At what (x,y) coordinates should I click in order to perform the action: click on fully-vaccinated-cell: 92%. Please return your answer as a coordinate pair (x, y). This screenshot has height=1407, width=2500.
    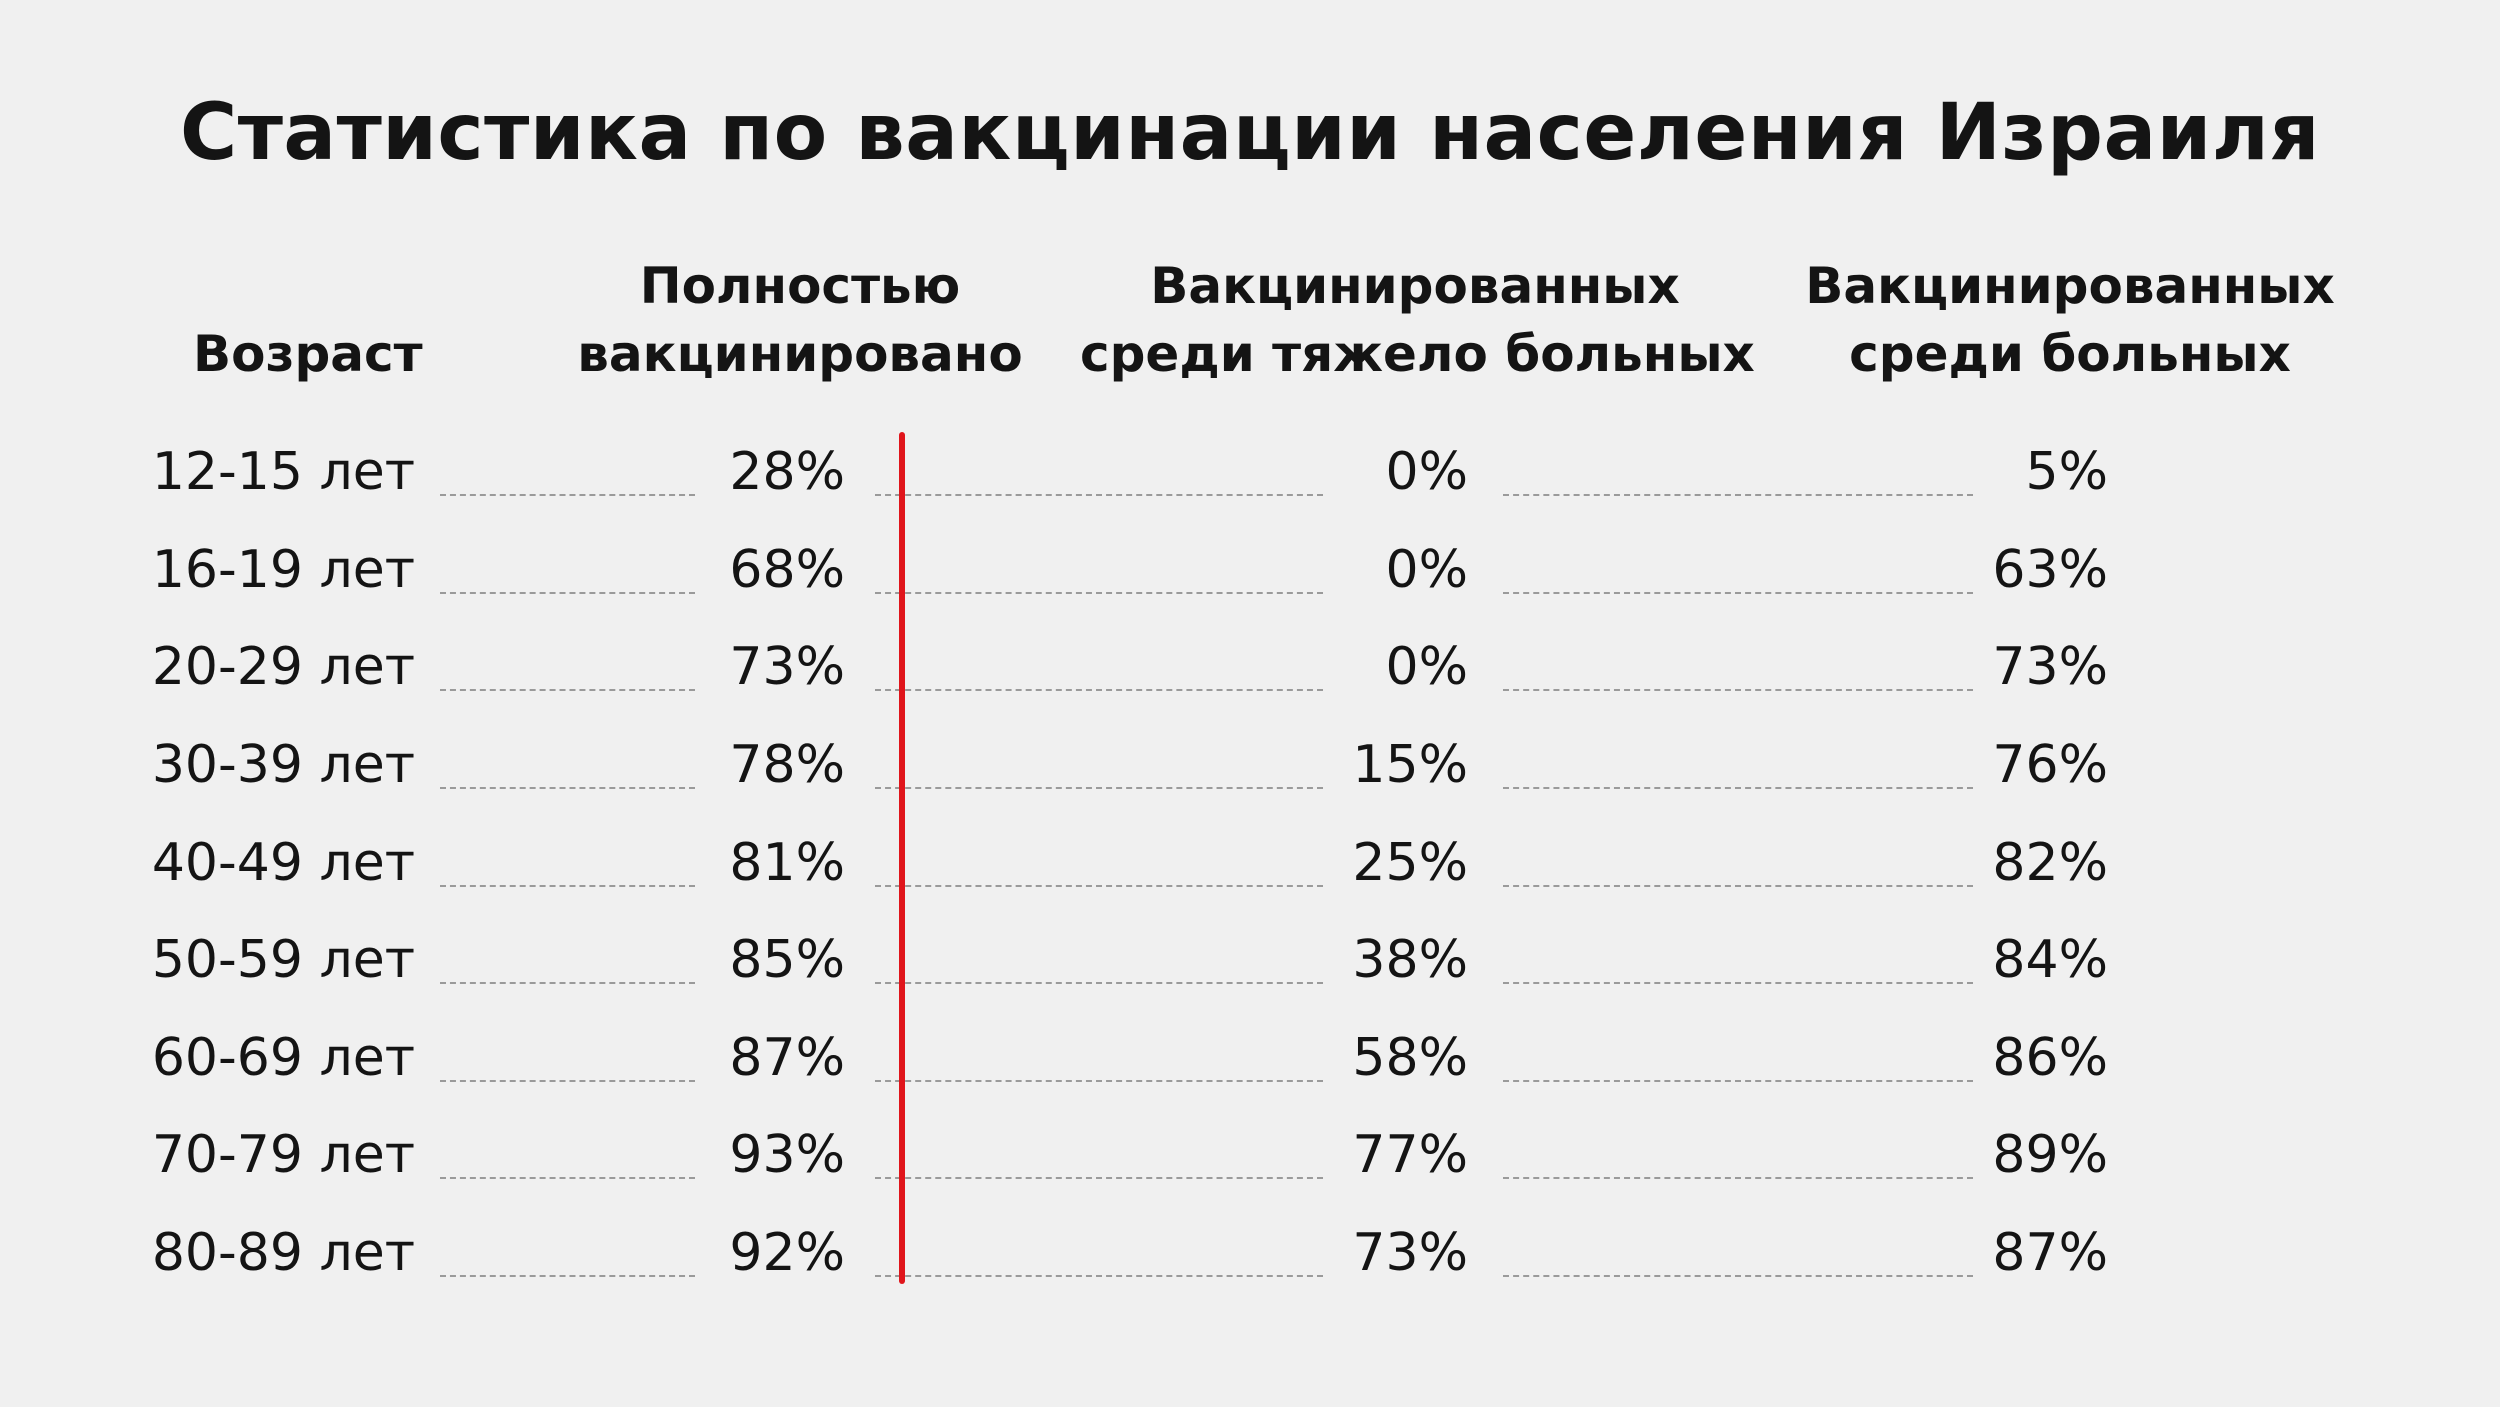
    Looking at the image, I should click on (787, 1253).